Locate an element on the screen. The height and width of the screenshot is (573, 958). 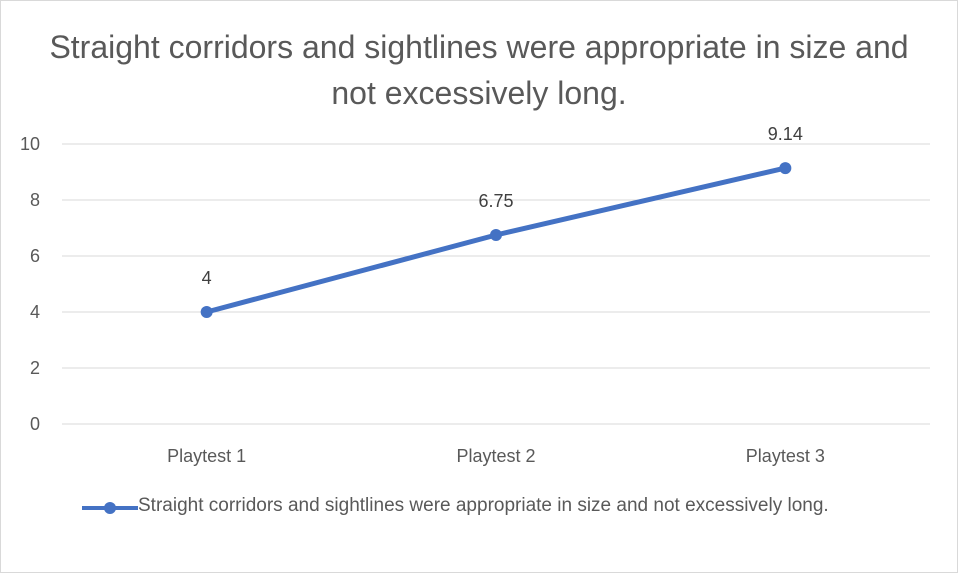
y-axis-ticks: 0 2 4 6 8 10 is located at coordinates (30, 284).